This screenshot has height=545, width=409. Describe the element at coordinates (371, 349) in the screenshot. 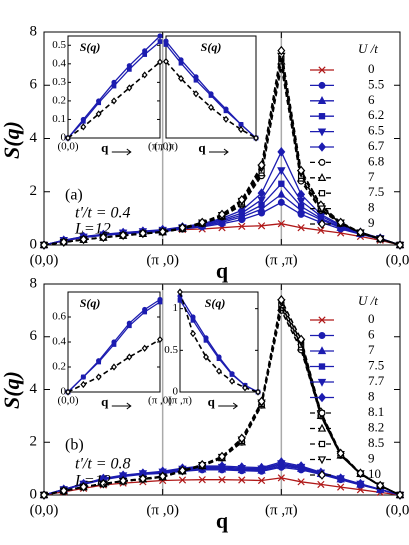

I see `legend-label: 7` at that location.